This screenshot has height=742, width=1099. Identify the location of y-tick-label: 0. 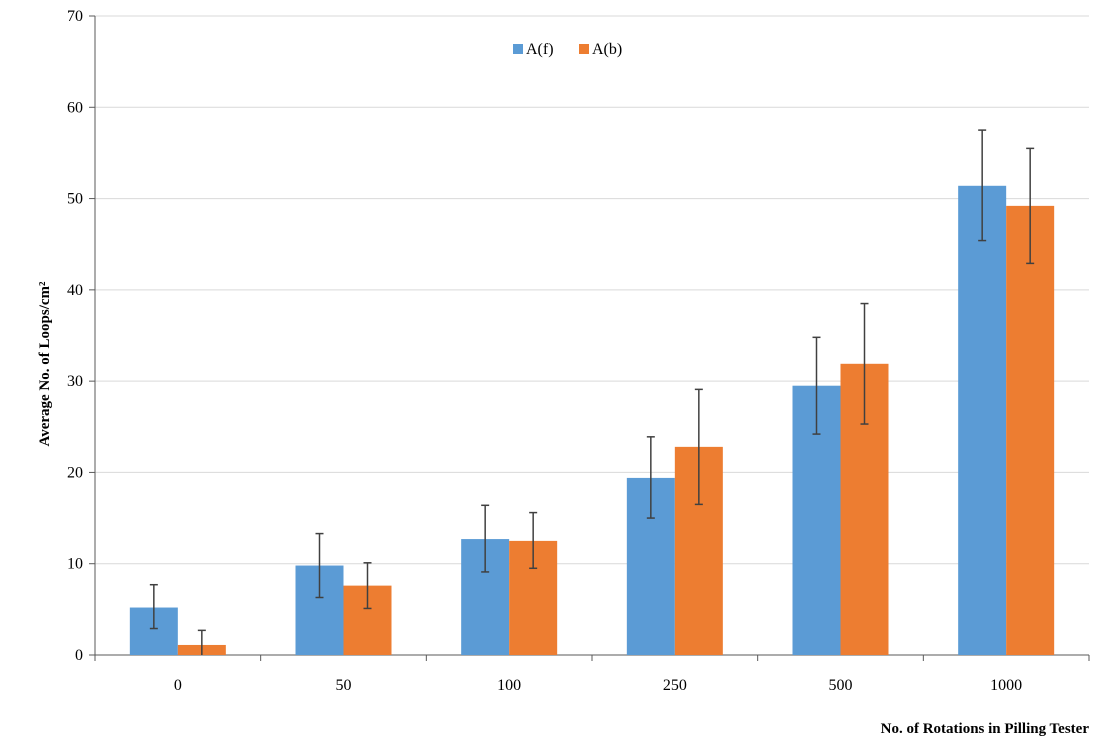
(79, 655).